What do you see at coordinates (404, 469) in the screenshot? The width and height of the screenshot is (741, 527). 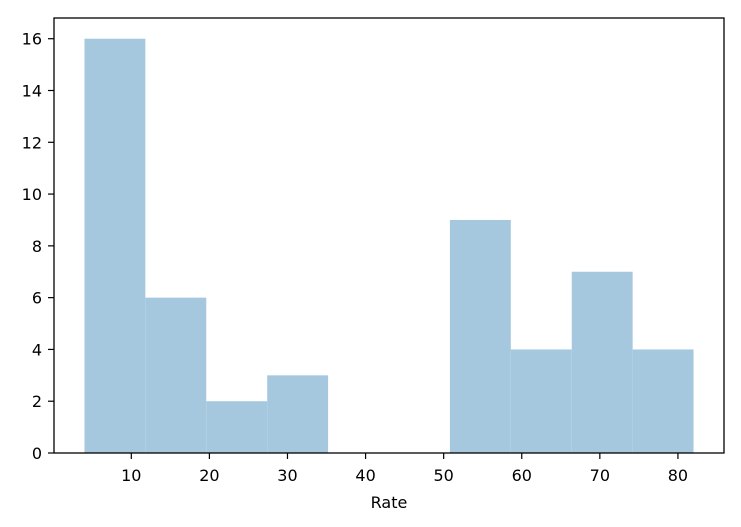 I see `x-axis-ticks: 10 20 30 40 50 60 70 80` at bounding box center [404, 469].